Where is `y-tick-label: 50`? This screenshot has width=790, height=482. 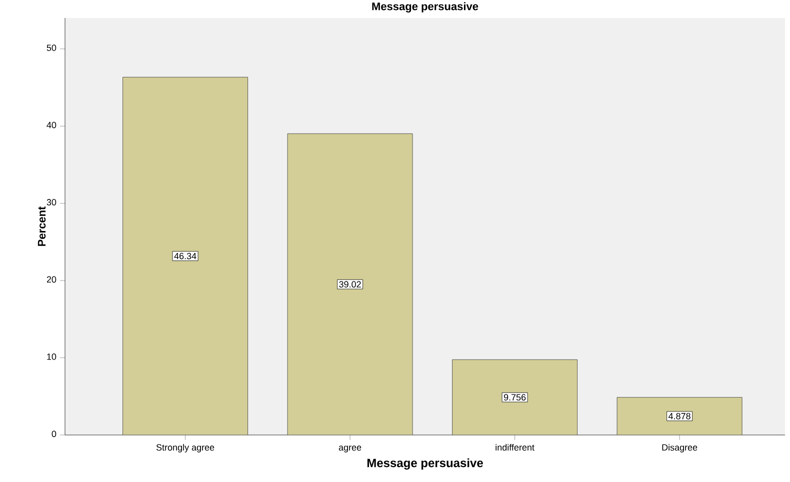 y-tick-label: 50 is located at coordinates (51, 47).